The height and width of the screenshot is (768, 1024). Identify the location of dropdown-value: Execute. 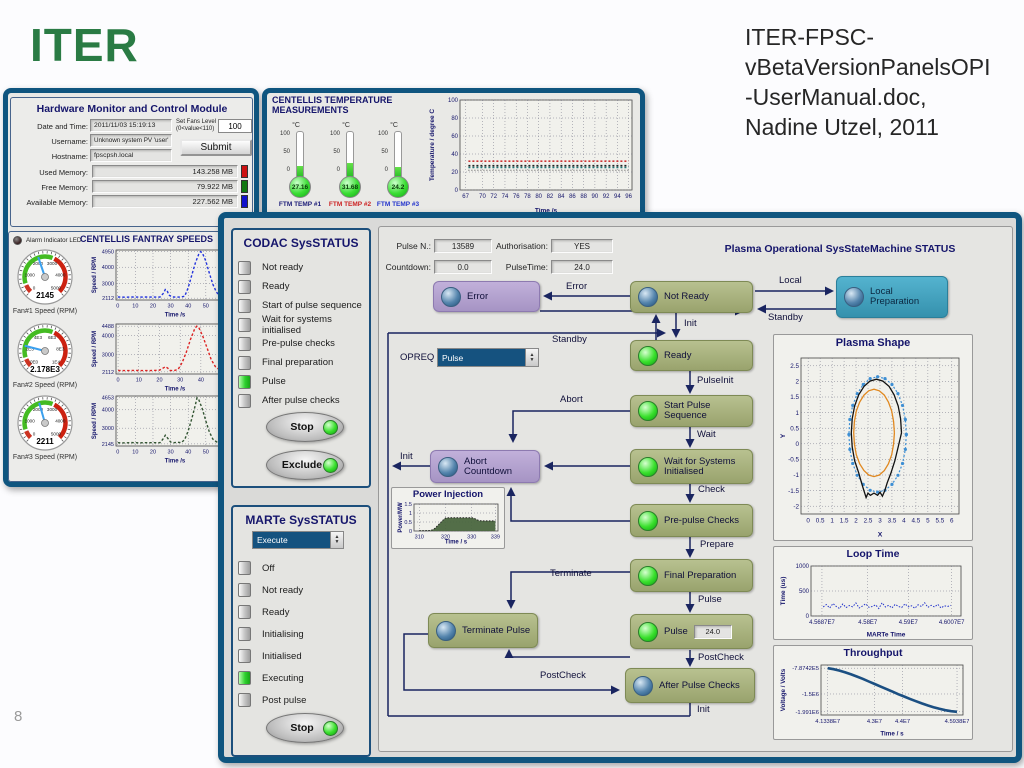
(291, 540).